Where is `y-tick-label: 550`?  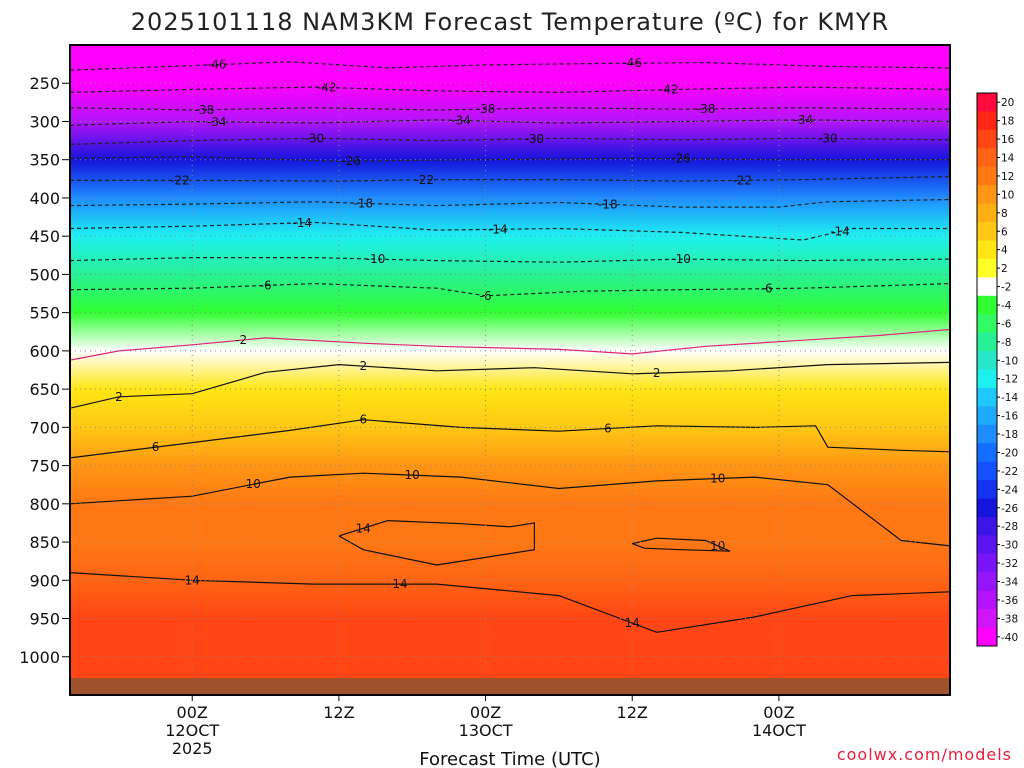
y-tick-label: 550 is located at coordinates (44, 313).